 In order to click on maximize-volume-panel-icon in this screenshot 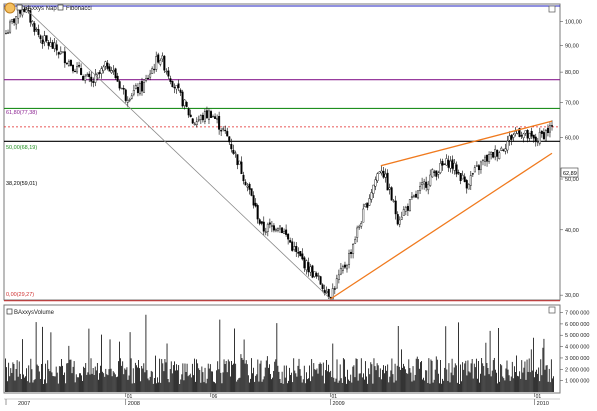, I will do `click(552, 310)`.